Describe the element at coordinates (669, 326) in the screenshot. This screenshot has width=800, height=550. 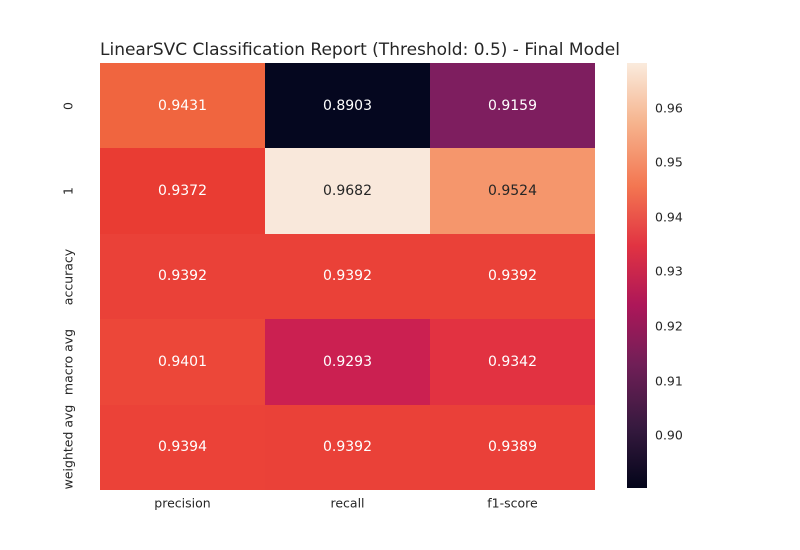
I see `colorbar-tick-label-0.92: 0.92` at that location.